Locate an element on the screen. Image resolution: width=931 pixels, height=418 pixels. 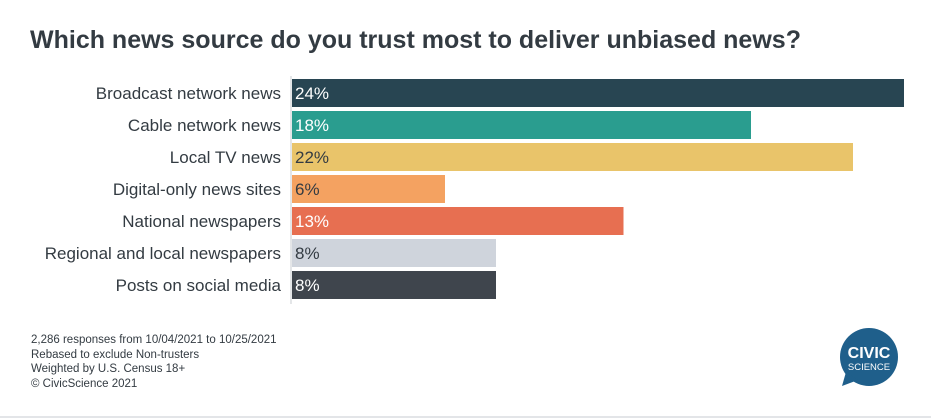
category-label: Local TV news is located at coordinates (225, 157).